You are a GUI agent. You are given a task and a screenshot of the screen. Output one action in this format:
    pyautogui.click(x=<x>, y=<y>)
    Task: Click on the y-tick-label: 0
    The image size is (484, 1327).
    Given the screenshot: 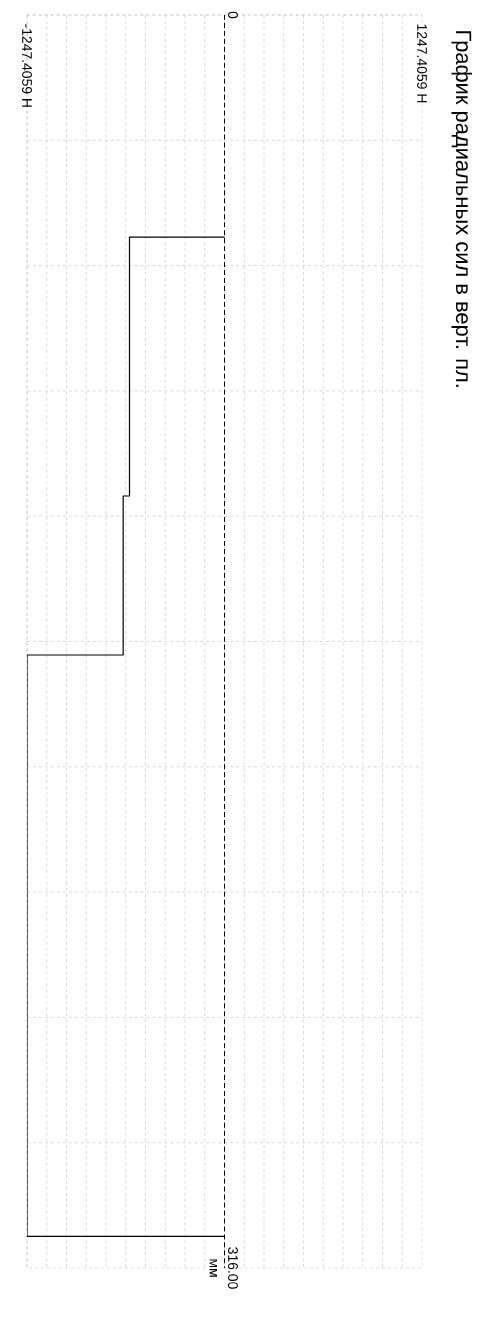 What is the action you would take?
    pyautogui.click(x=233, y=15)
    